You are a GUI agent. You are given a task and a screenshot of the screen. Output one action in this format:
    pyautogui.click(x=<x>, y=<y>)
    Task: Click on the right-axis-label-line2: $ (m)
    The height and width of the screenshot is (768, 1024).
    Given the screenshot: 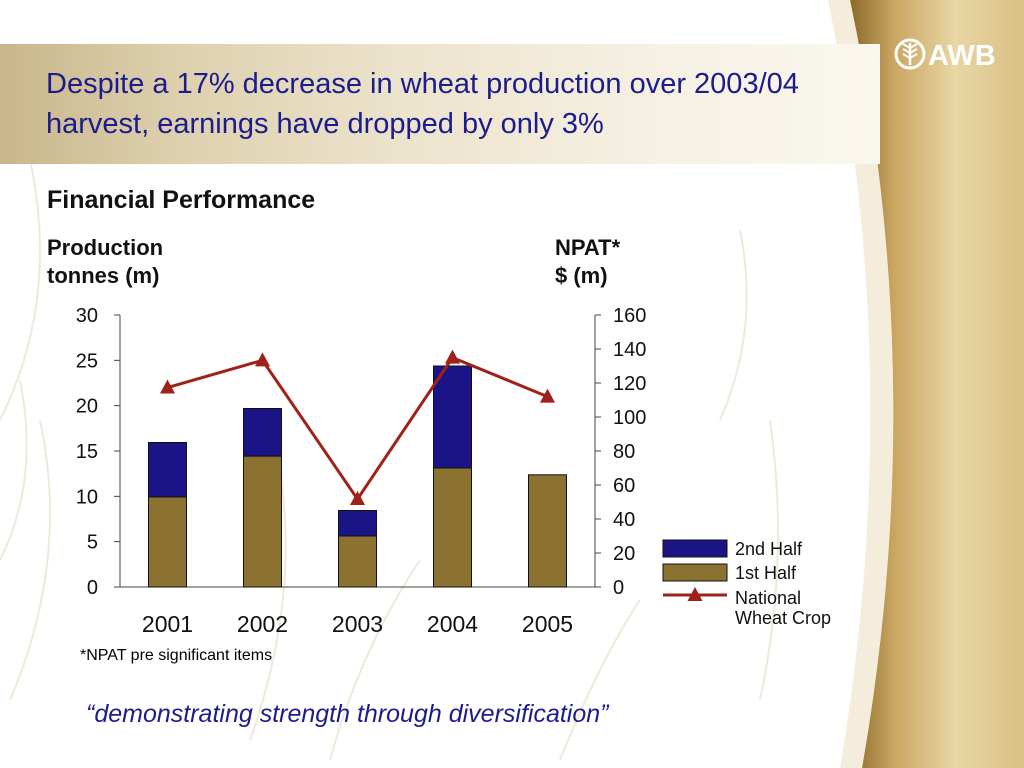 What is the action you would take?
    pyautogui.click(x=581, y=275)
    